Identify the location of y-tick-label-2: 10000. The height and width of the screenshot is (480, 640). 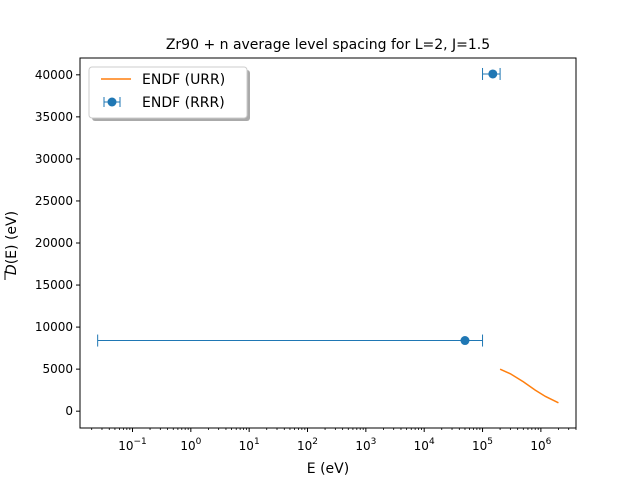
(54, 327).